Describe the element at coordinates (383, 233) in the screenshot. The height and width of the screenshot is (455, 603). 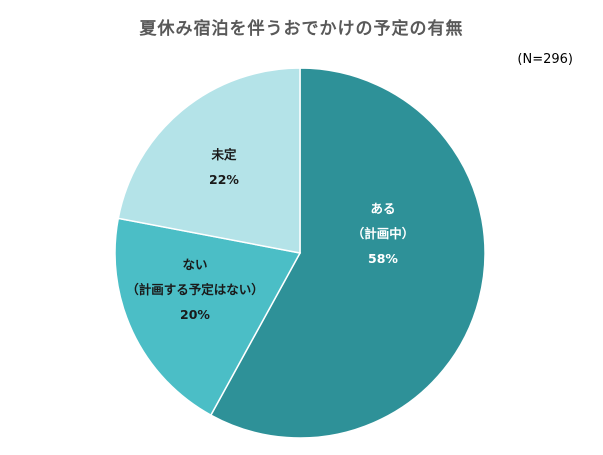
I see `slice-label-0-line-1: （計画中）` at that location.